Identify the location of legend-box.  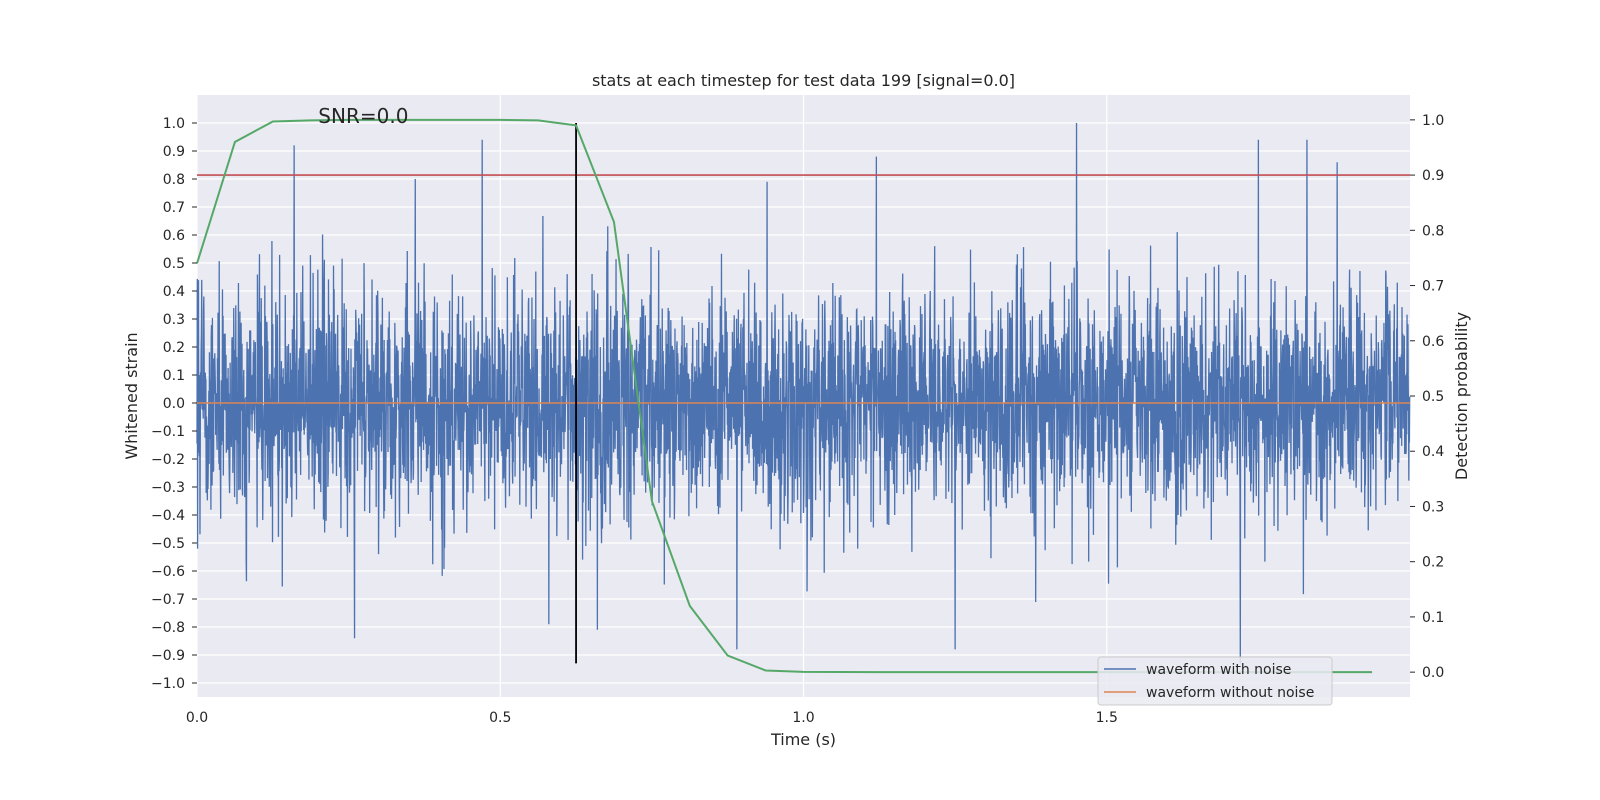
(1215, 681).